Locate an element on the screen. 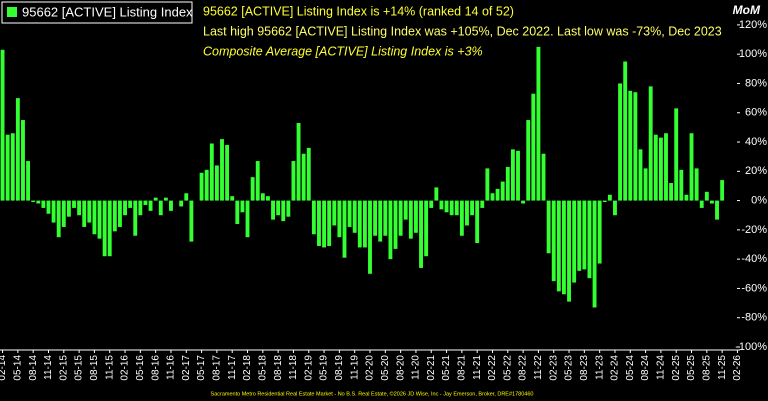  x-tick-label: 08-17 is located at coordinates (217, 368).